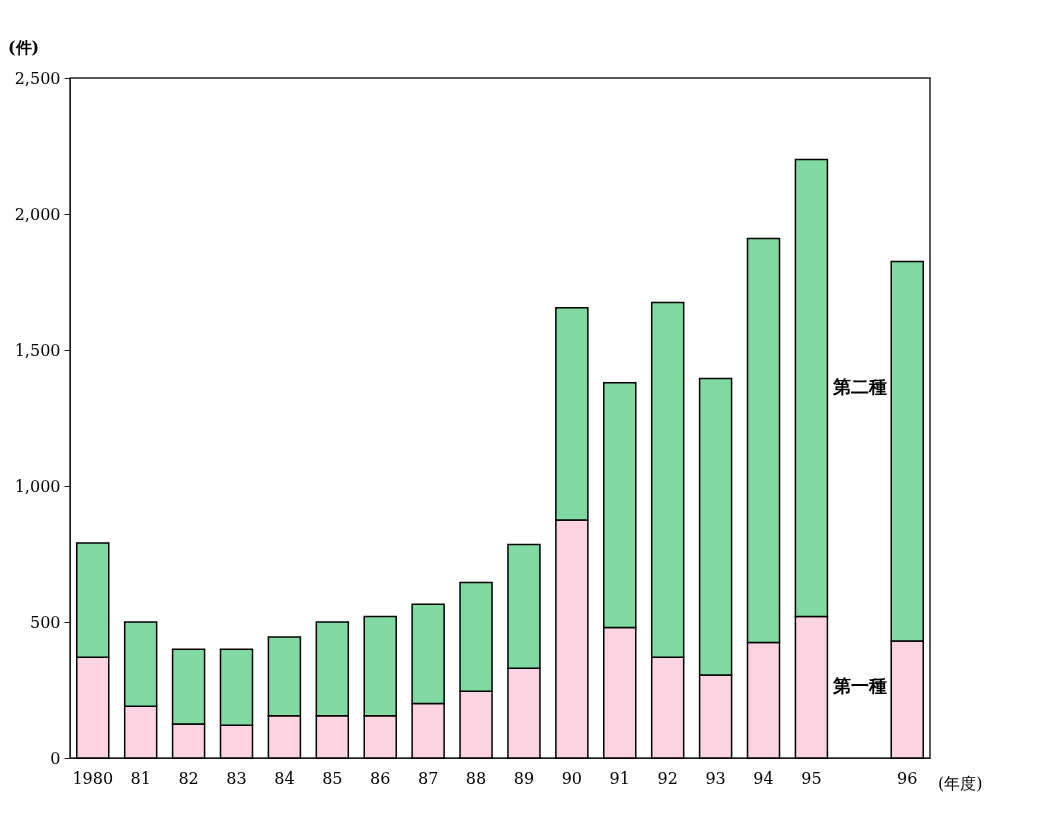 This screenshot has height=830, width=1039. Describe the element at coordinates (524, 778) in the screenshot. I see `x-tick-label: 89` at that location.